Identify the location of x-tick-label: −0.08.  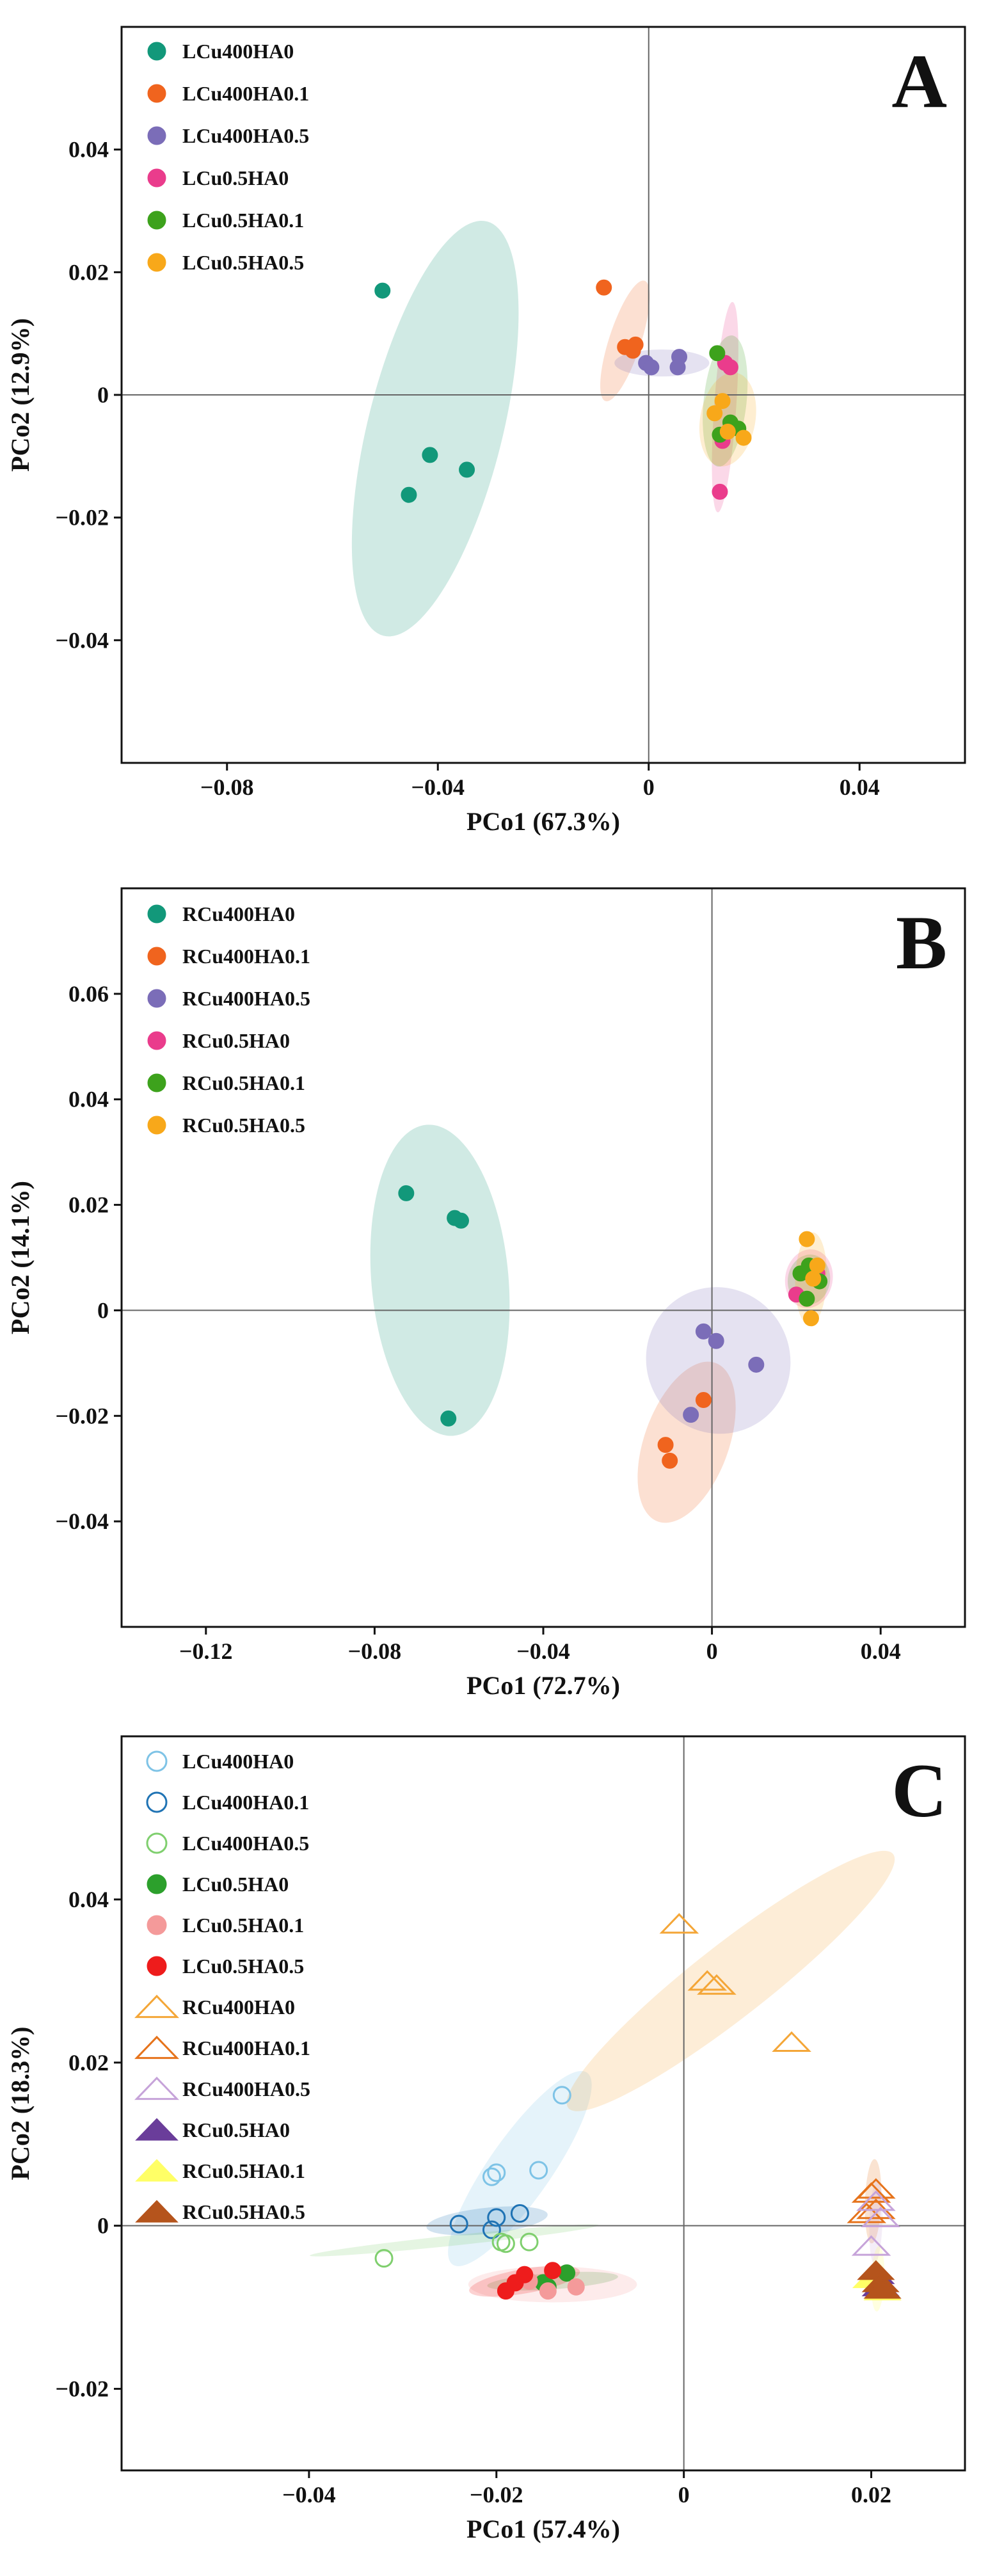
(375, 1651).